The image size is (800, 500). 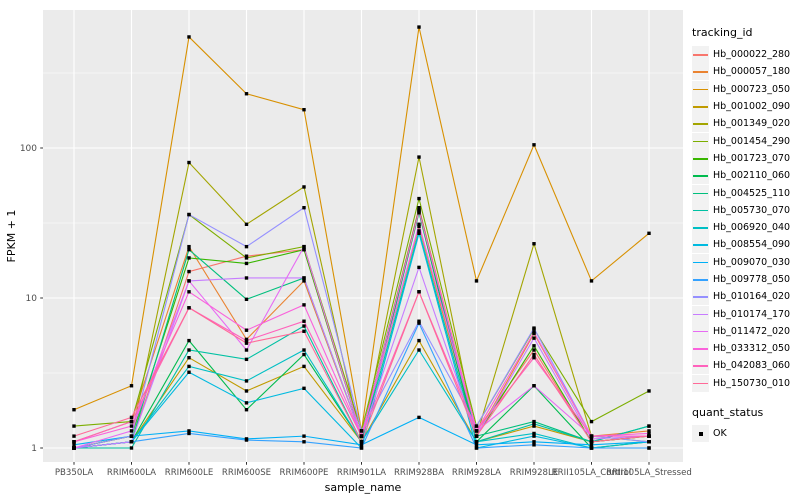 I want to click on legend-item-label: Hb_010164_020, so click(x=752, y=297).